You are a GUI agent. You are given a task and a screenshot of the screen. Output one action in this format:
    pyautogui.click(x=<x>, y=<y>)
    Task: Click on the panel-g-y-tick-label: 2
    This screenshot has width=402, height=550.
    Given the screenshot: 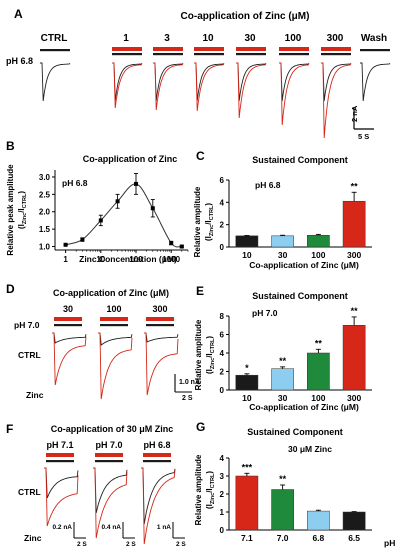 What is the action you would take?
    pyautogui.click(x=222, y=494)
    